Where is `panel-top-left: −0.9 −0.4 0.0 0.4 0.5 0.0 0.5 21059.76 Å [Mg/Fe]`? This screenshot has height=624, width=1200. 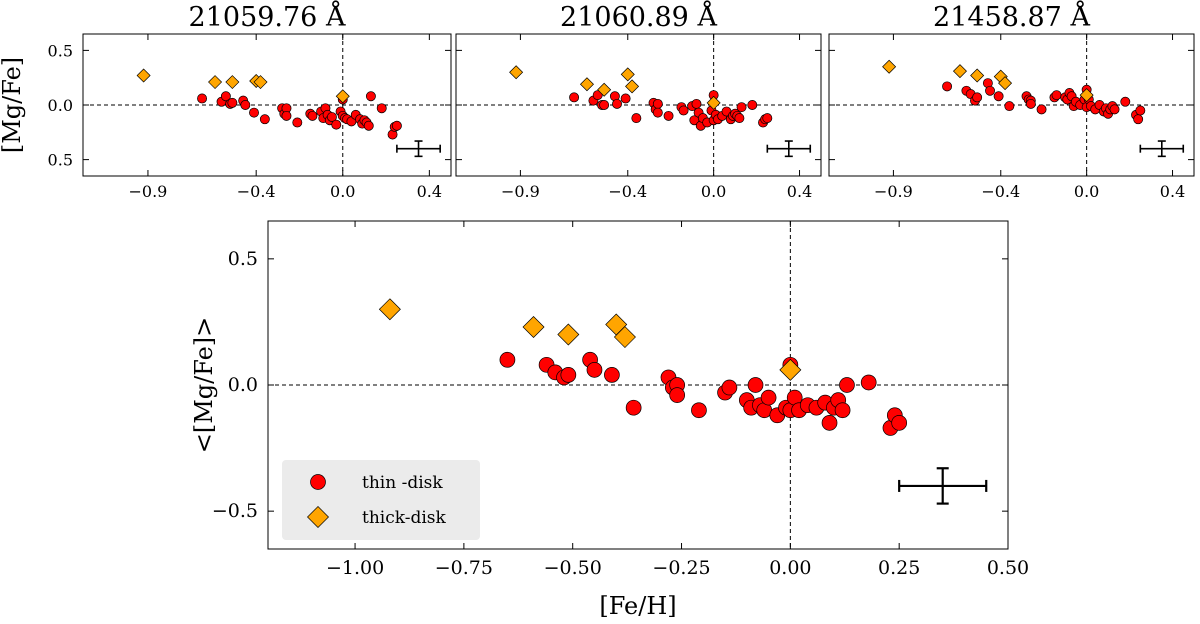 panel-top-left: −0.9 −0.4 0.0 0.4 0.5 0.0 0.5 21059.76 Å [Mg/Fe] is located at coordinates (226, 100).